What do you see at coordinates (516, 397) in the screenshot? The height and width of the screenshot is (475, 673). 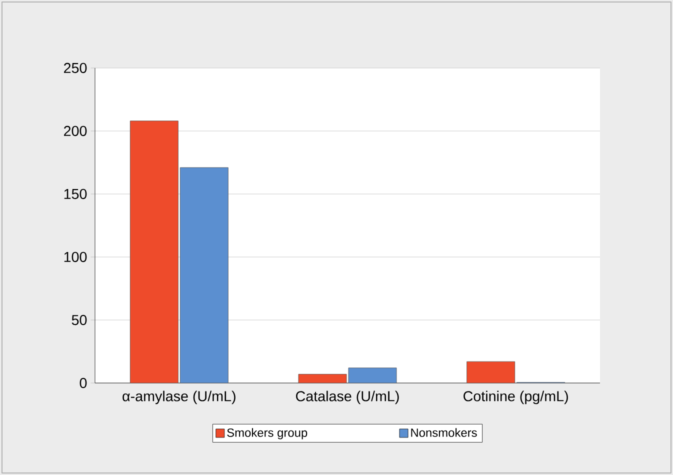 I see `x-tick-label: Cotinine (pg/mL)` at bounding box center [516, 397].